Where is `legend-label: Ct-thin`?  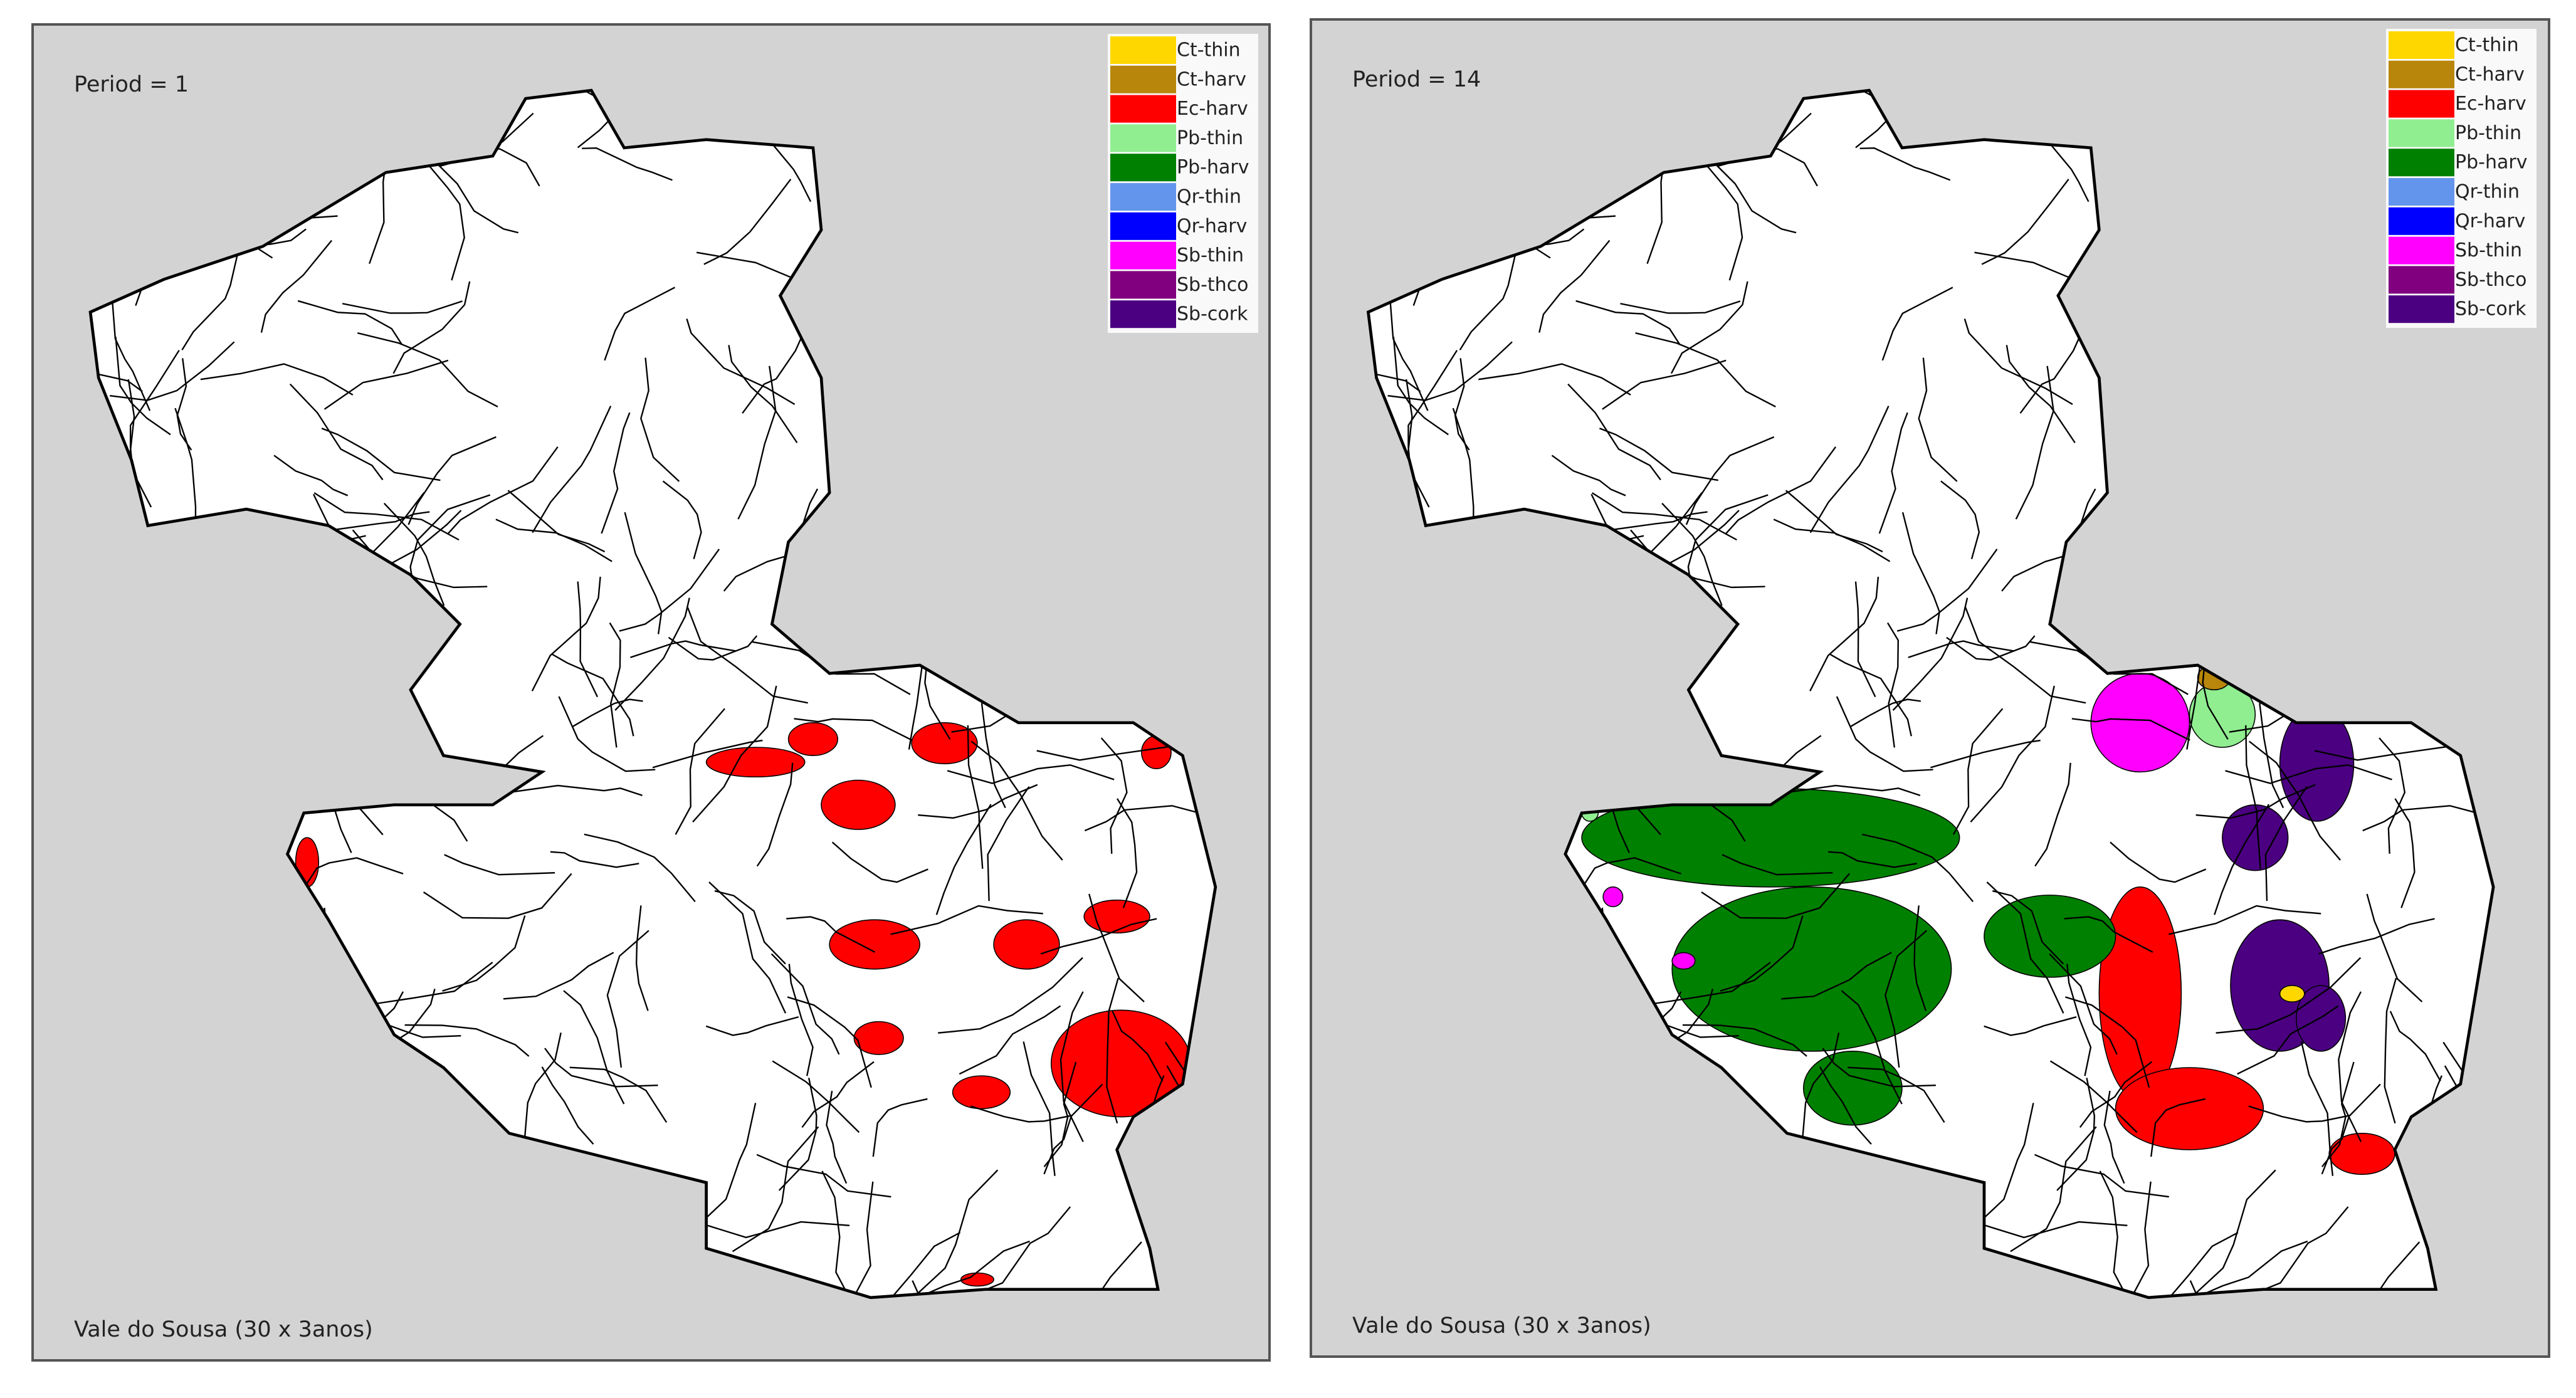
legend-label: Ct-thin is located at coordinates (1209, 50).